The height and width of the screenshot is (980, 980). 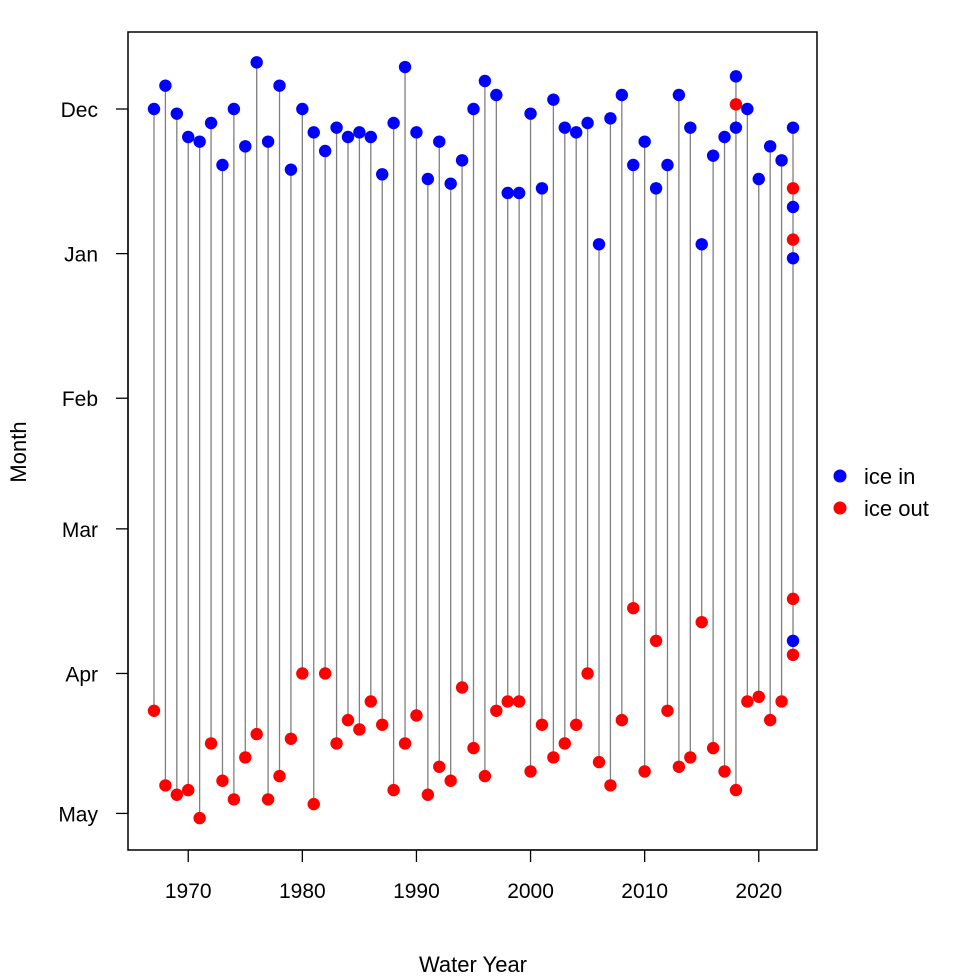 What do you see at coordinates (80, 530) in the screenshot?
I see `y-tick-label: Mar` at bounding box center [80, 530].